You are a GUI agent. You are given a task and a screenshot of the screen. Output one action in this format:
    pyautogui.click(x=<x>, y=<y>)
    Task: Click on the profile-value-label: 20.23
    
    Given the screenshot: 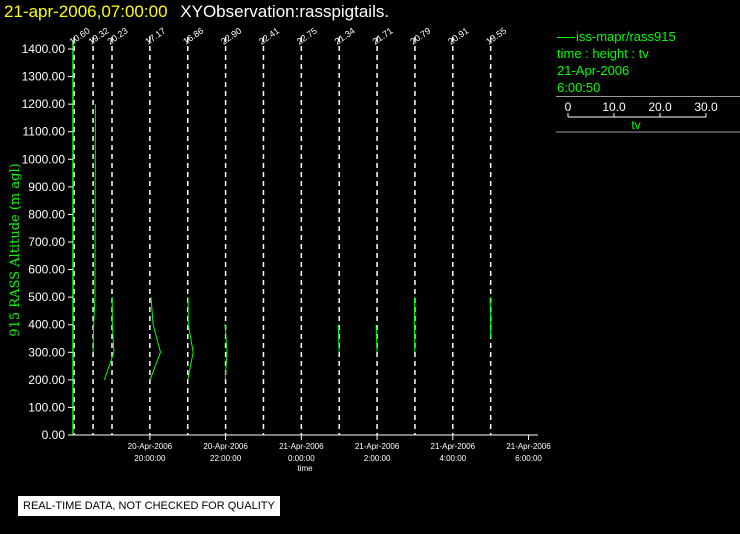 What is the action you would take?
    pyautogui.click(x=117, y=36)
    